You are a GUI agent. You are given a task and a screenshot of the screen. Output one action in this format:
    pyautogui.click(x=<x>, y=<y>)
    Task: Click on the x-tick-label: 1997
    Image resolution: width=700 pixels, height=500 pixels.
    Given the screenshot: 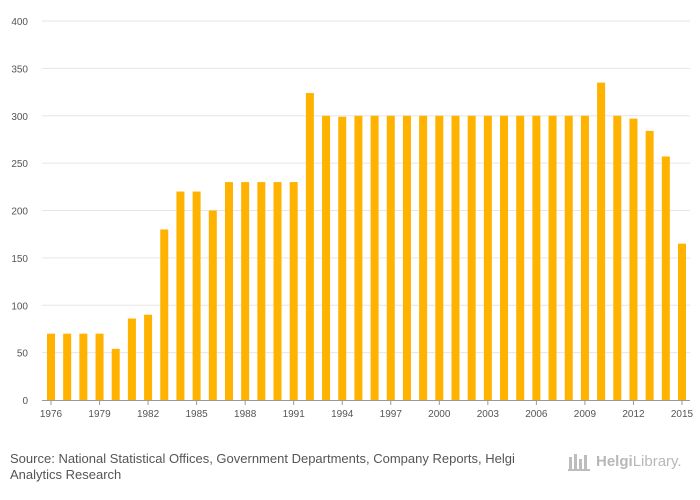 What is the action you would take?
    pyautogui.click(x=391, y=414)
    